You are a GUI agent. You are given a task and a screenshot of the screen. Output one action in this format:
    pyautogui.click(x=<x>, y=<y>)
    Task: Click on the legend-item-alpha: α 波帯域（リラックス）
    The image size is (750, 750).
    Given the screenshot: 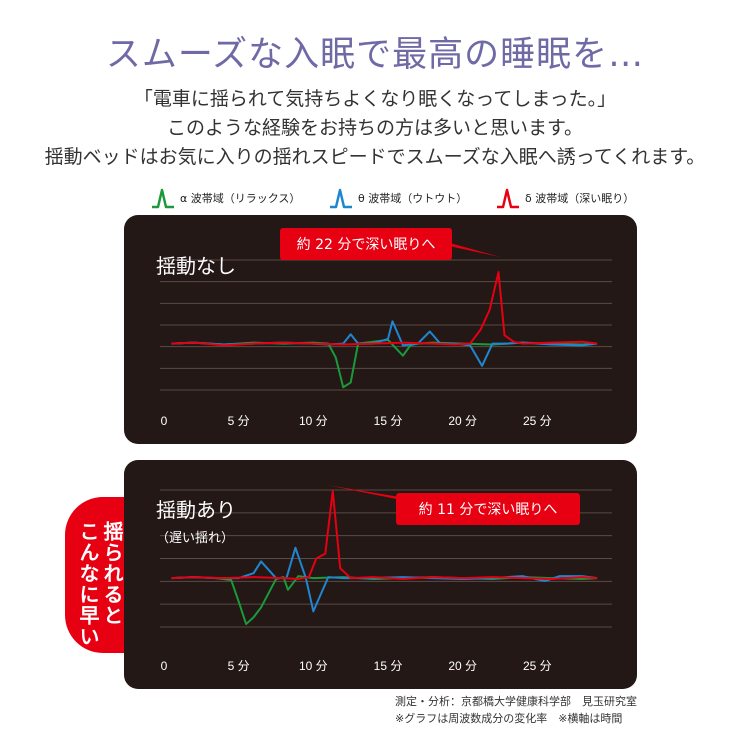 What is the action you would take?
    pyautogui.click(x=226, y=198)
    